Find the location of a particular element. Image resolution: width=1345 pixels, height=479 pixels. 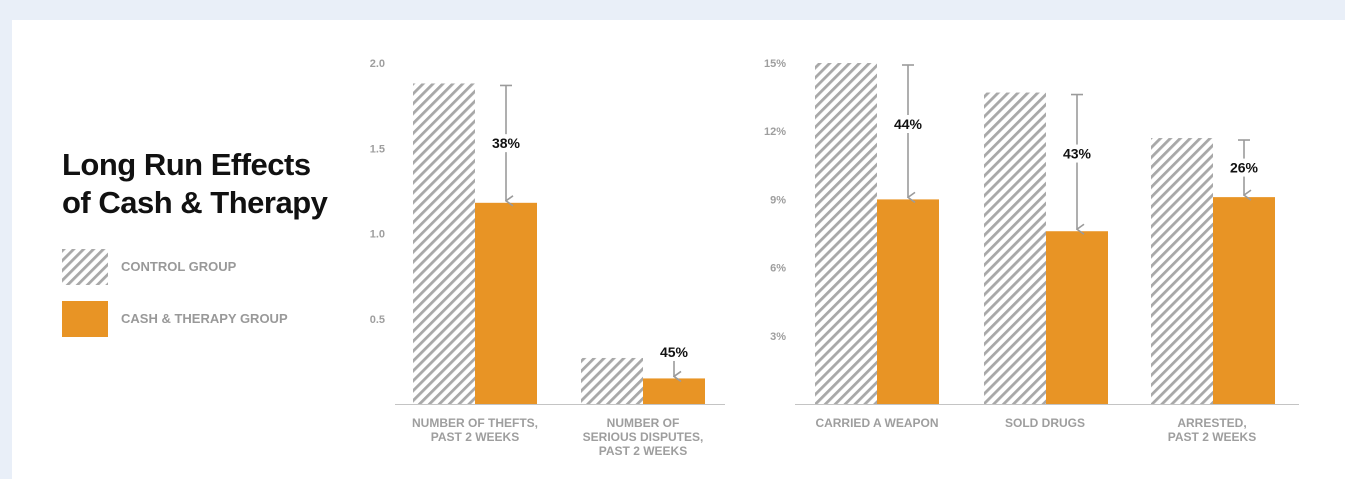

legend-label-treatment: CASH & THERAPY GROUP is located at coordinates (204, 318).